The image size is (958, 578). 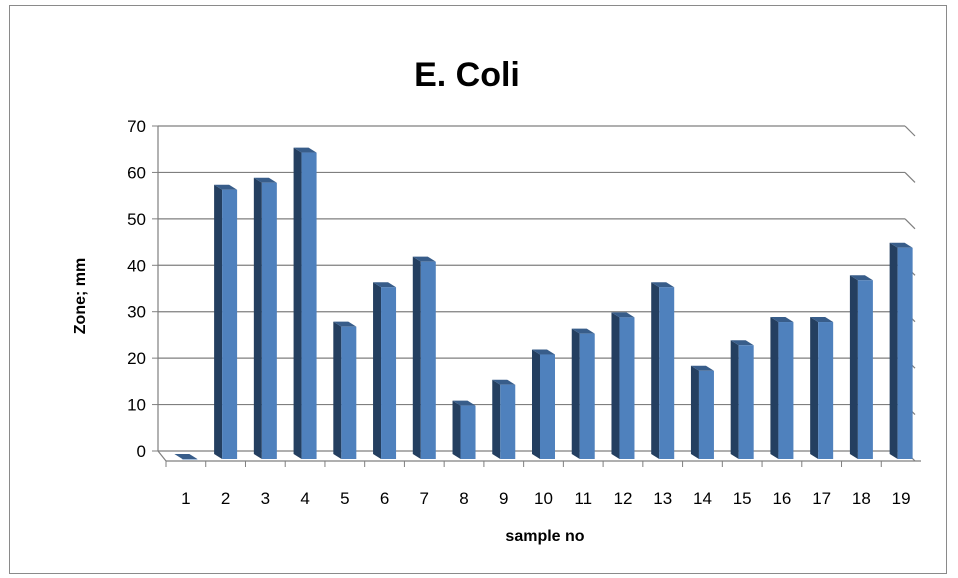 I want to click on y-tick-label: 50, so click(x=136, y=219).